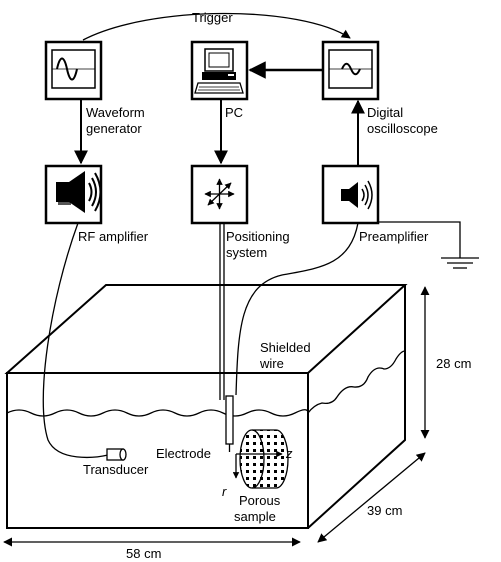  Describe the element at coordinates (297, 309) in the screenshot. I see `shielded-wire` at that location.